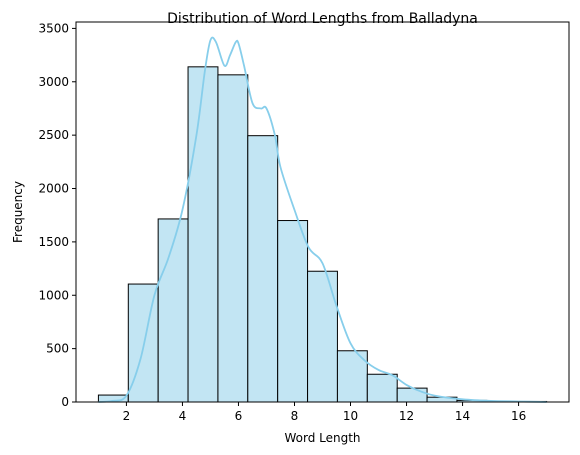 This screenshot has height=455, width=580. What do you see at coordinates (53, 295) in the screenshot?
I see `y-tick-label: 1000` at bounding box center [53, 295].